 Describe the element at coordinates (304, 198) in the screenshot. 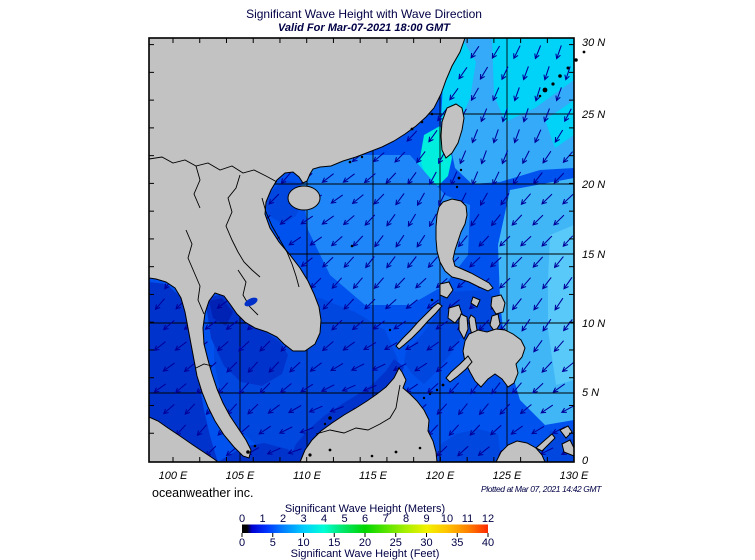

I see `land-hainan` at that location.